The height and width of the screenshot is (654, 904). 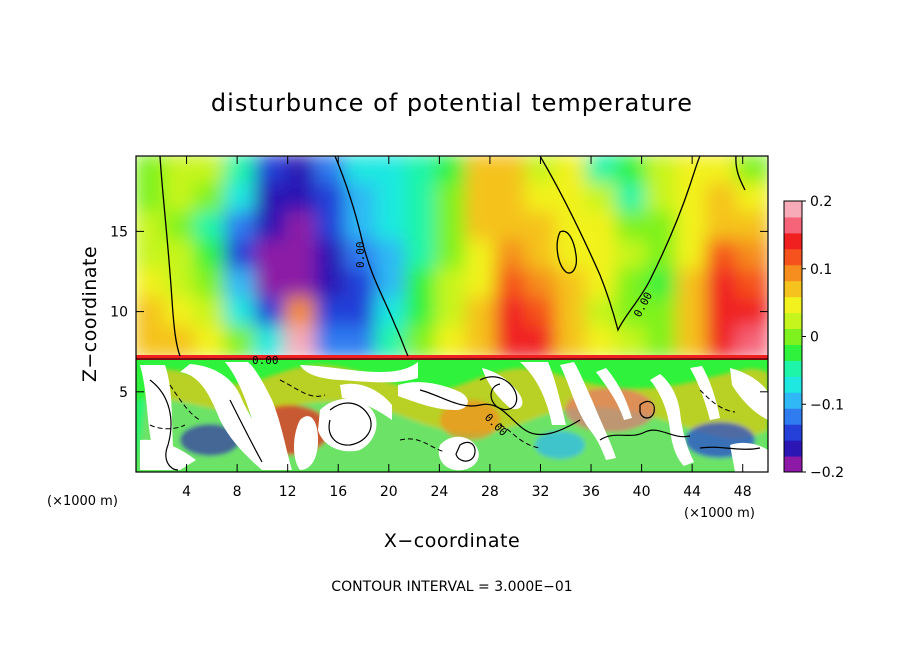 I want to click on x-unit-label: (×1000 m), so click(x=719, y=513).